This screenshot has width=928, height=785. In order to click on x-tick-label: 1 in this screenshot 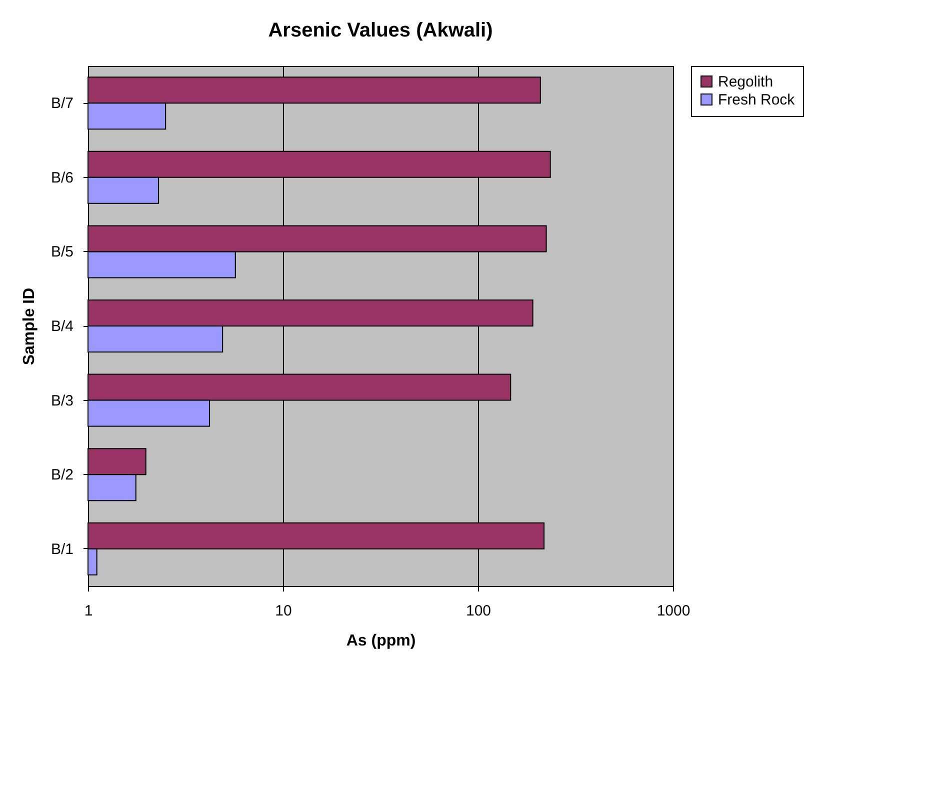, I will do `click(88, 611)`.